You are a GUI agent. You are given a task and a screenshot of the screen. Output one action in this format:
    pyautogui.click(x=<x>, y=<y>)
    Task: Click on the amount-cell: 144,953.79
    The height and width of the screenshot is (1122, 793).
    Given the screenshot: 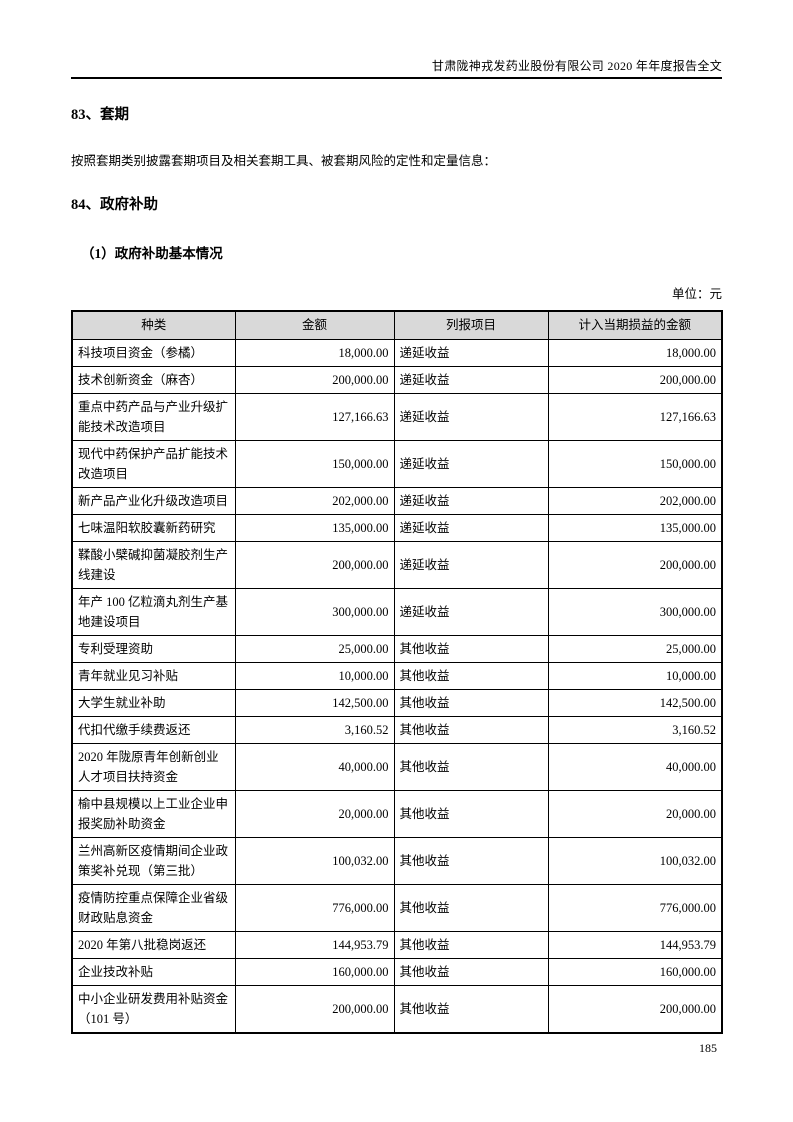 What is the action you would take?
    pyautogui.click(x=314, y=945)
    